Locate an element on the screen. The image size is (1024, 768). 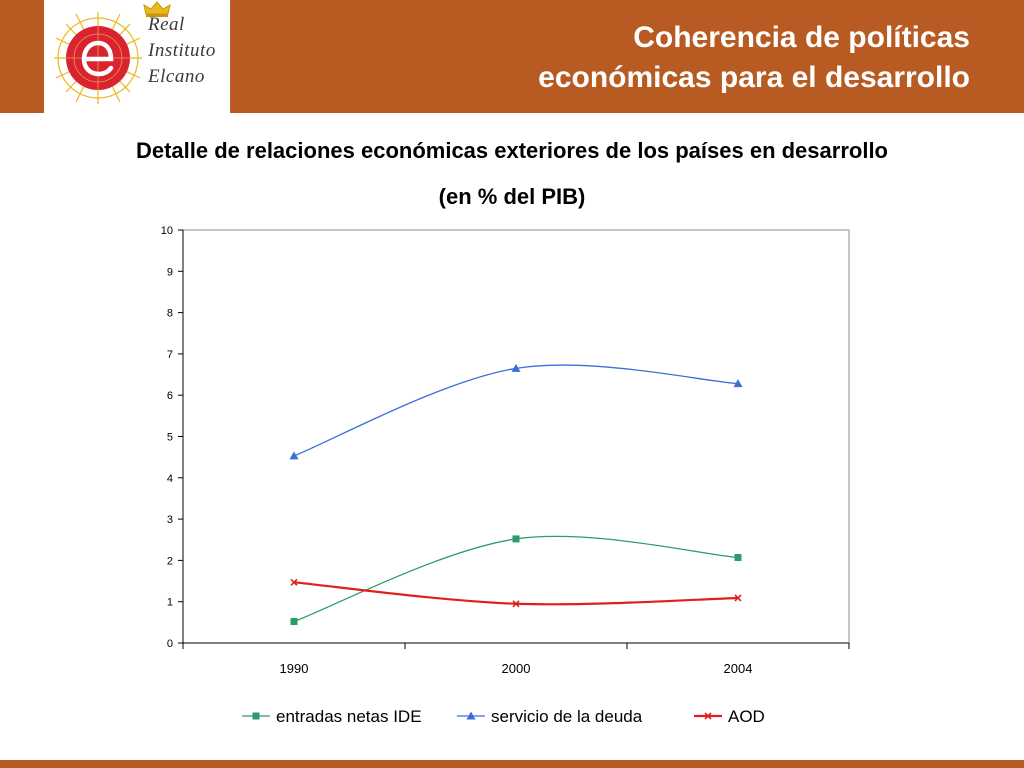
footer-bar is located at coordinates (512, 764).